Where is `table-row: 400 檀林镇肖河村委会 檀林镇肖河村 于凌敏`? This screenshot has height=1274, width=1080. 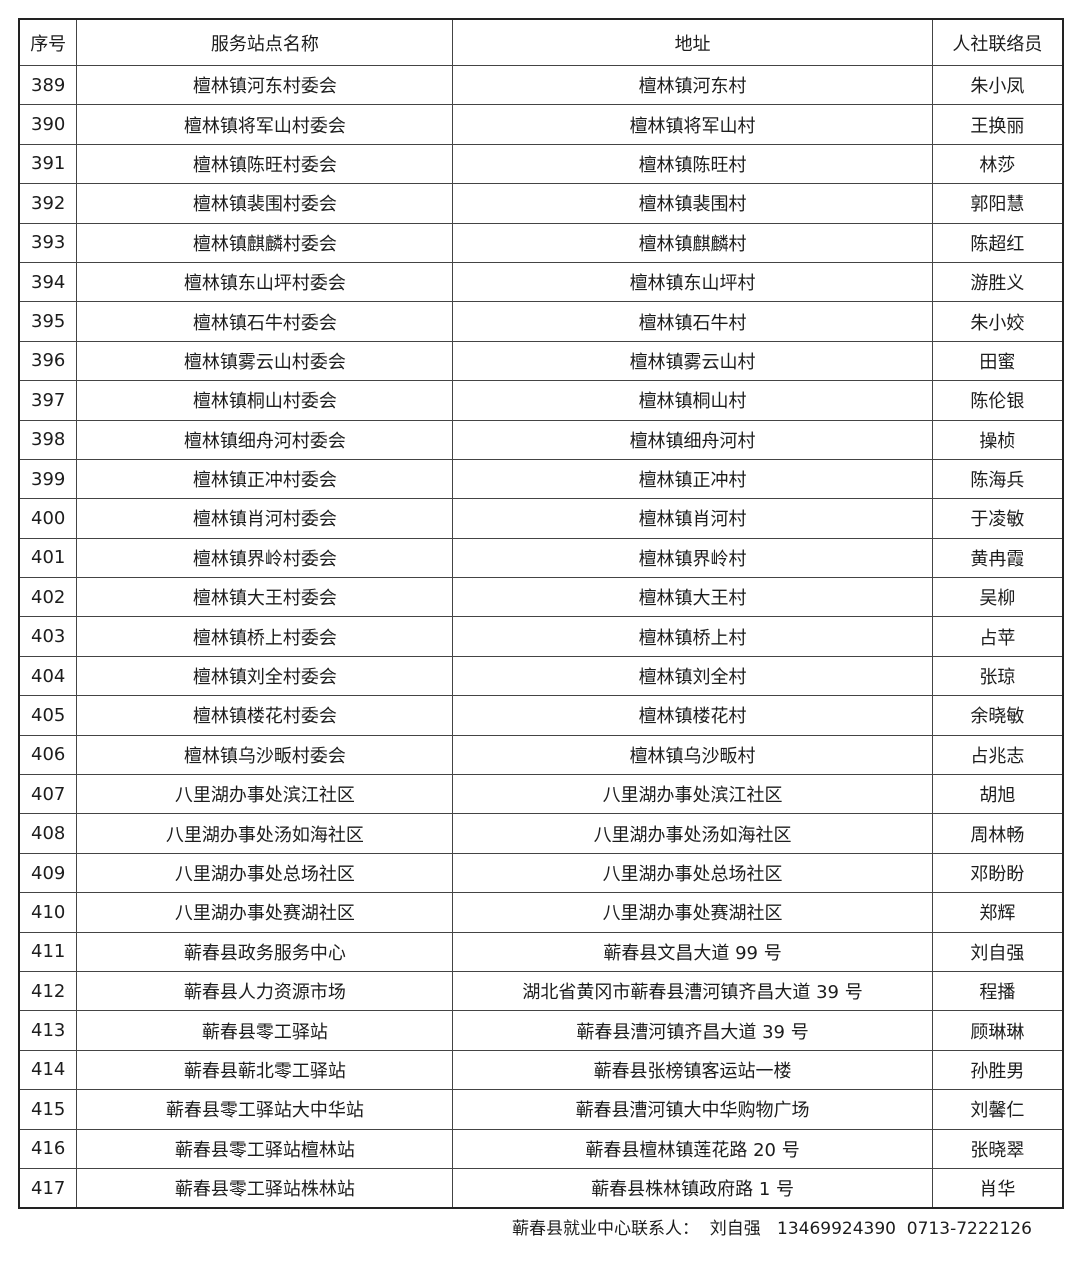 table-row: 400 檀林镇肖河村委会 檀林镇肖河村 于凌敏 is located at coordinates (541, 518).